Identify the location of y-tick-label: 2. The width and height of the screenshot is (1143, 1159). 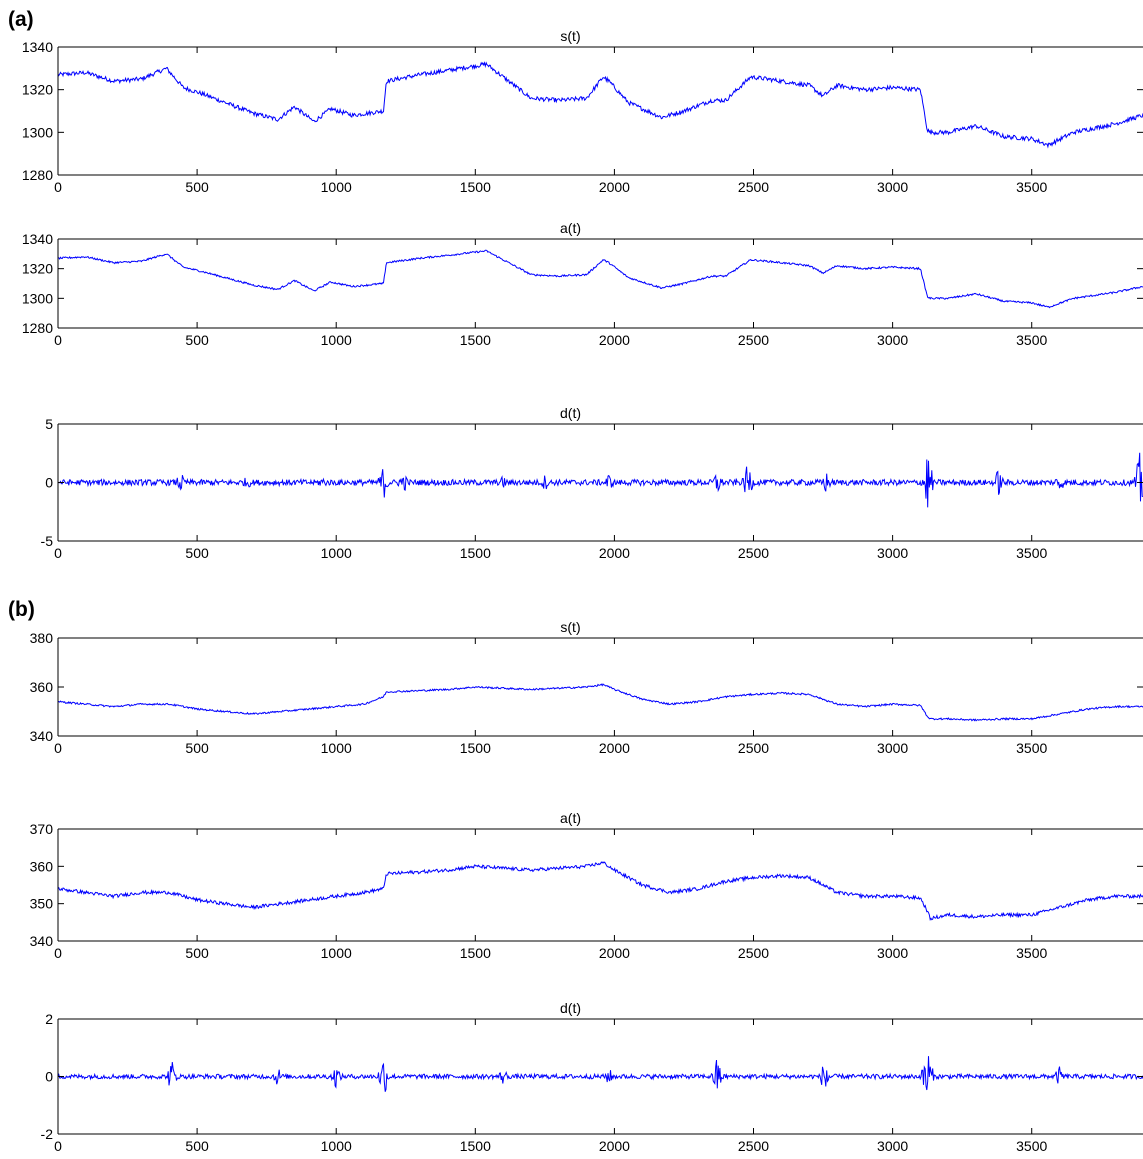
(49, 1019).